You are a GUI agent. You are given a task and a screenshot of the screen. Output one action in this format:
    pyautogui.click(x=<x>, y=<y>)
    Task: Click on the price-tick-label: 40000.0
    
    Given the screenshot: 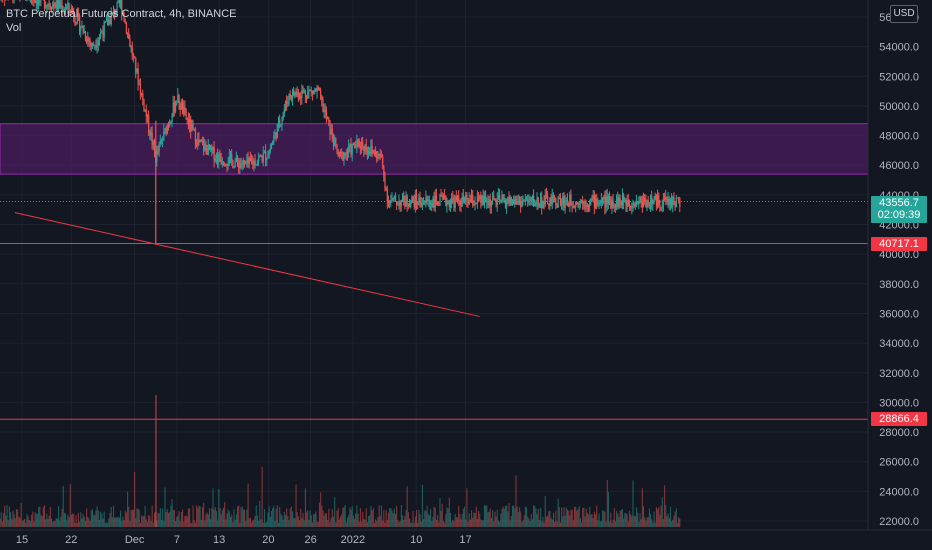 What is the action you would take?
    pyautogui.click(x=899, y=255)
    